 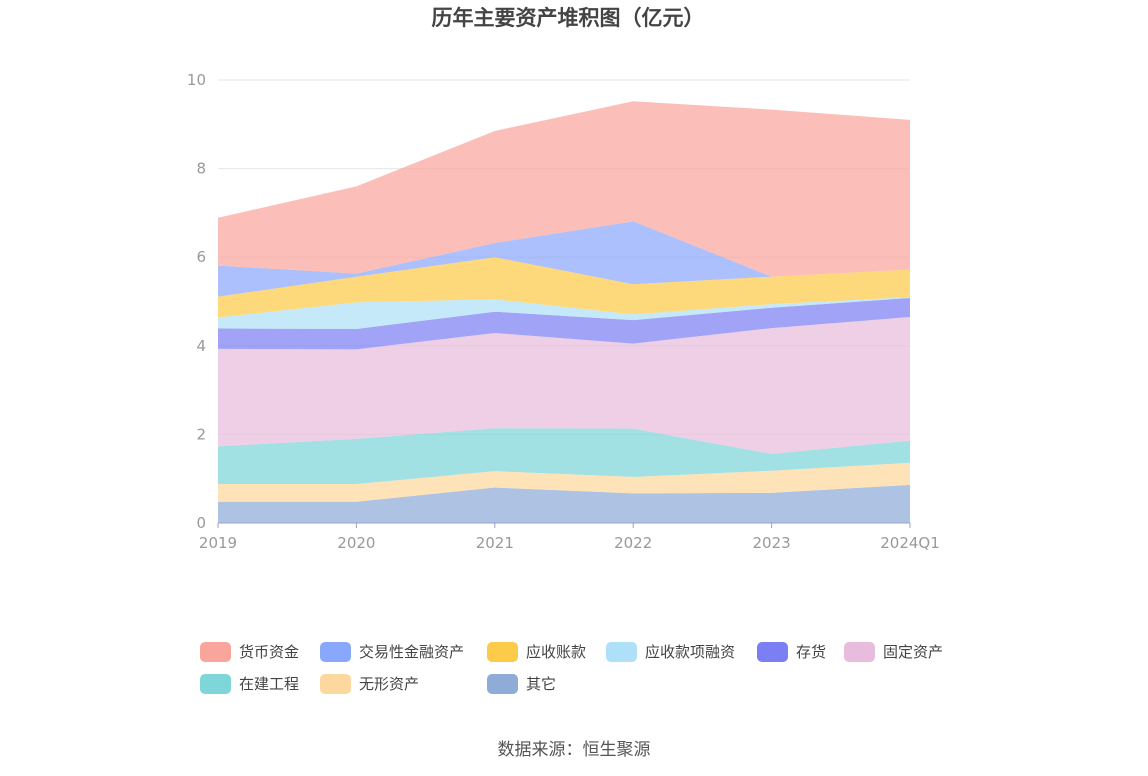 I want to click on x-tick-label: 2019, so click(x=218, y=543).